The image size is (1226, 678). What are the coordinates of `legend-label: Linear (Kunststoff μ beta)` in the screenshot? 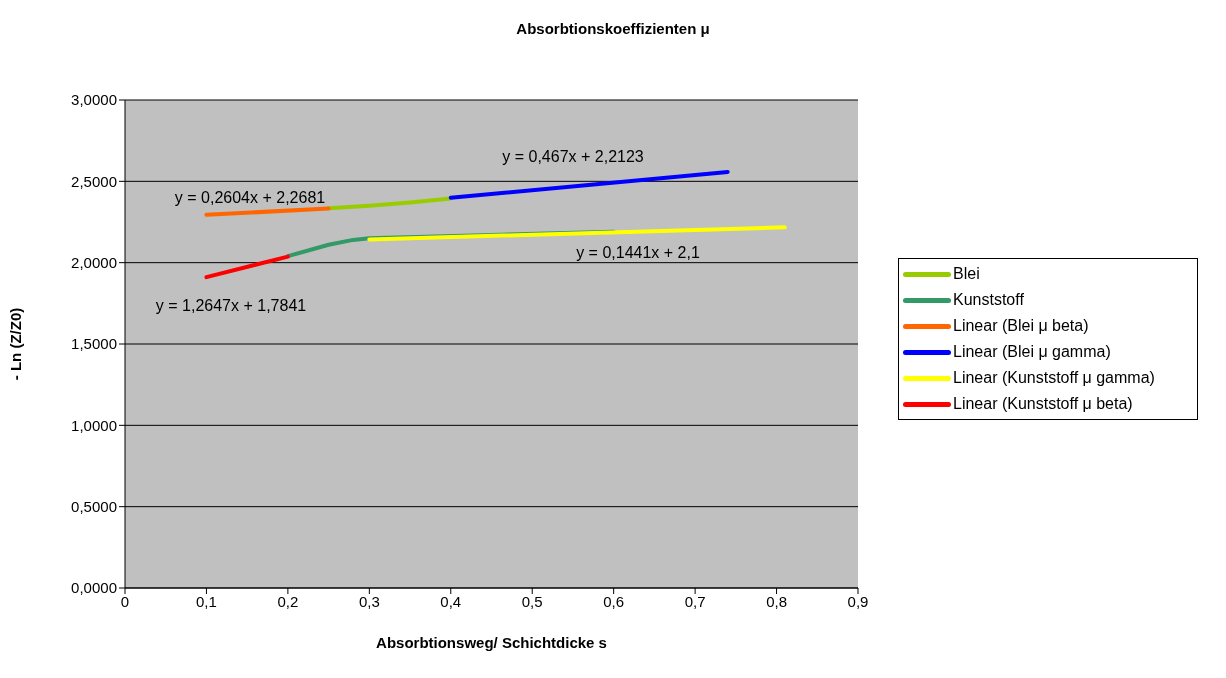 It's located at (1043, 404).